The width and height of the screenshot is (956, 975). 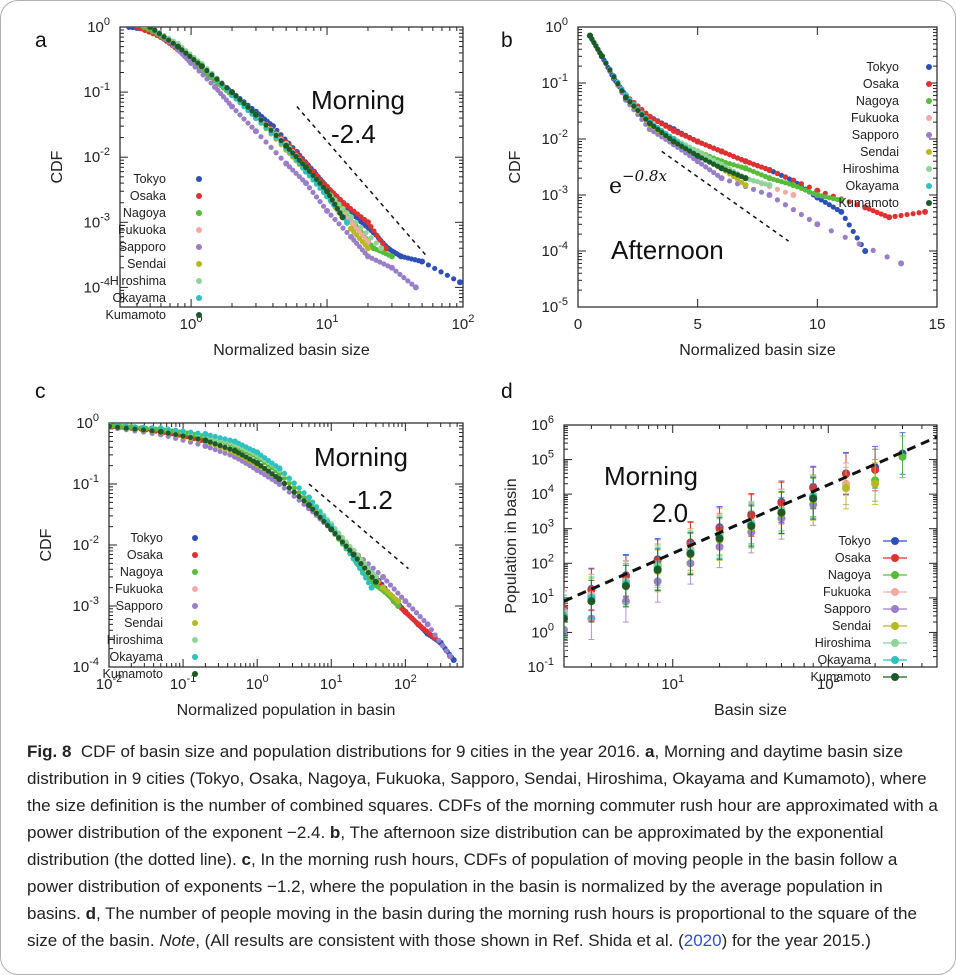 I want to click on series-kumamoto, so click(x=667, y=107).